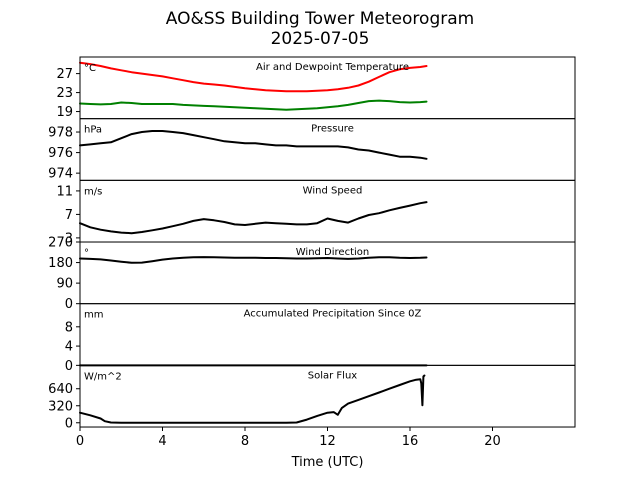 This screenshot has height=480, width=640. Describe the element at coordinates (333, 314) in the screenshot. I see `panel-4-title: Accumulated Precipitation Since 0Z` at that location.